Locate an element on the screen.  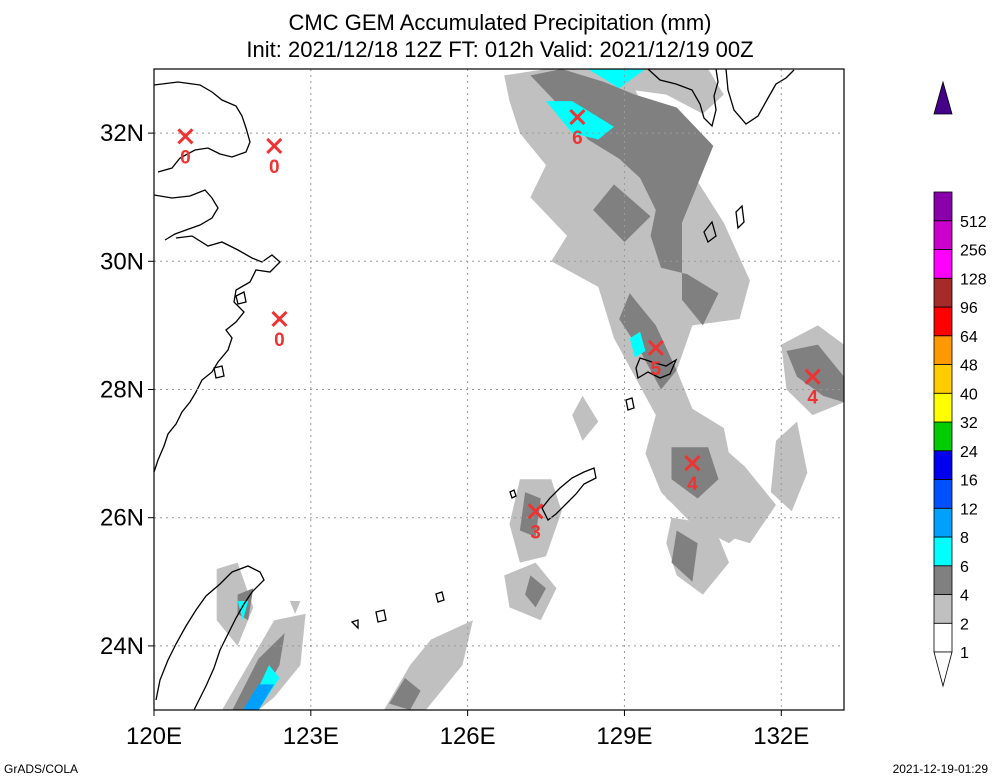
y-tick-label: 24N is located at coordinates (122, 646).